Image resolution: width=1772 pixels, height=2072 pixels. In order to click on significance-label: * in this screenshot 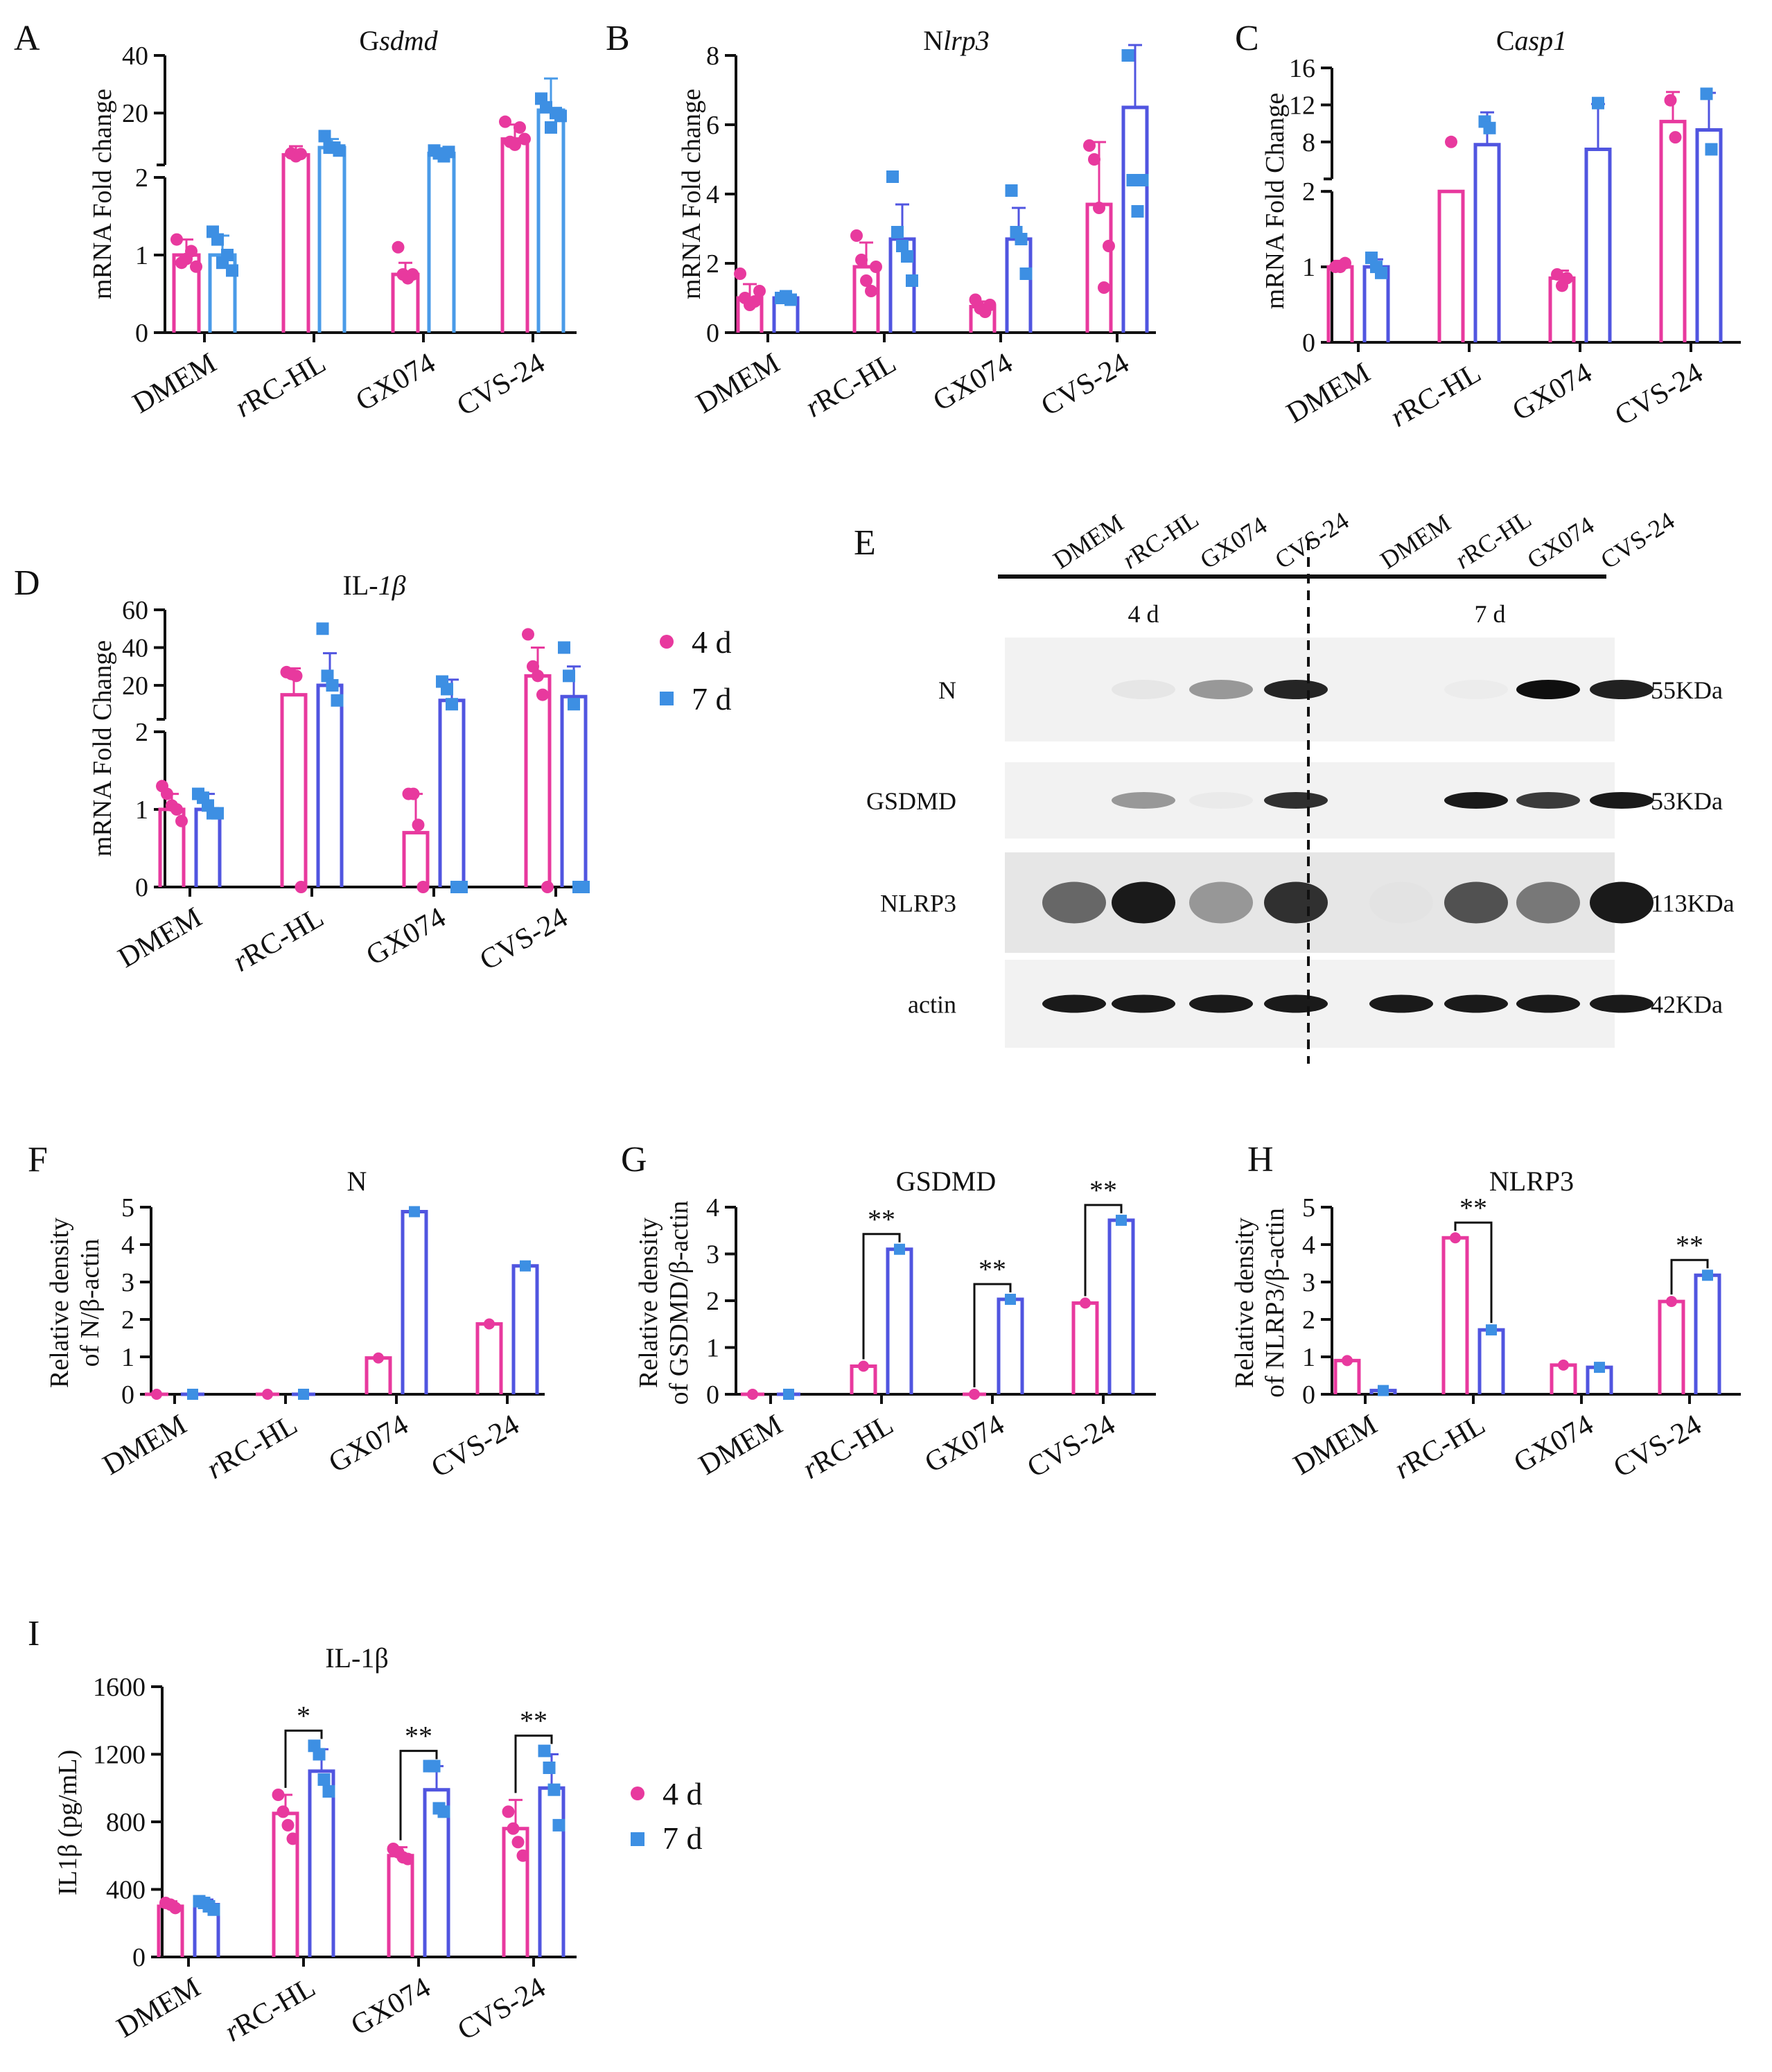, I will do `click(303, 1715)`.